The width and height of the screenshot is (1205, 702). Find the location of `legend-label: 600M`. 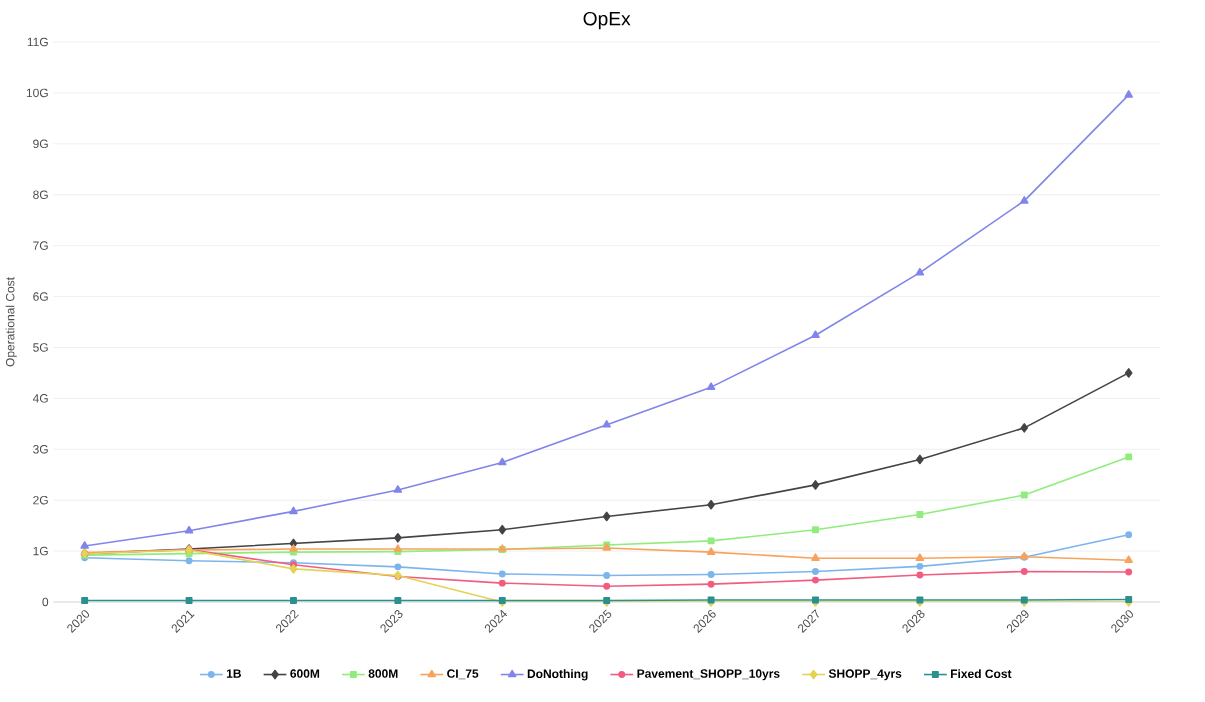

legend-label: 600M is located at coordinates (305, 673).